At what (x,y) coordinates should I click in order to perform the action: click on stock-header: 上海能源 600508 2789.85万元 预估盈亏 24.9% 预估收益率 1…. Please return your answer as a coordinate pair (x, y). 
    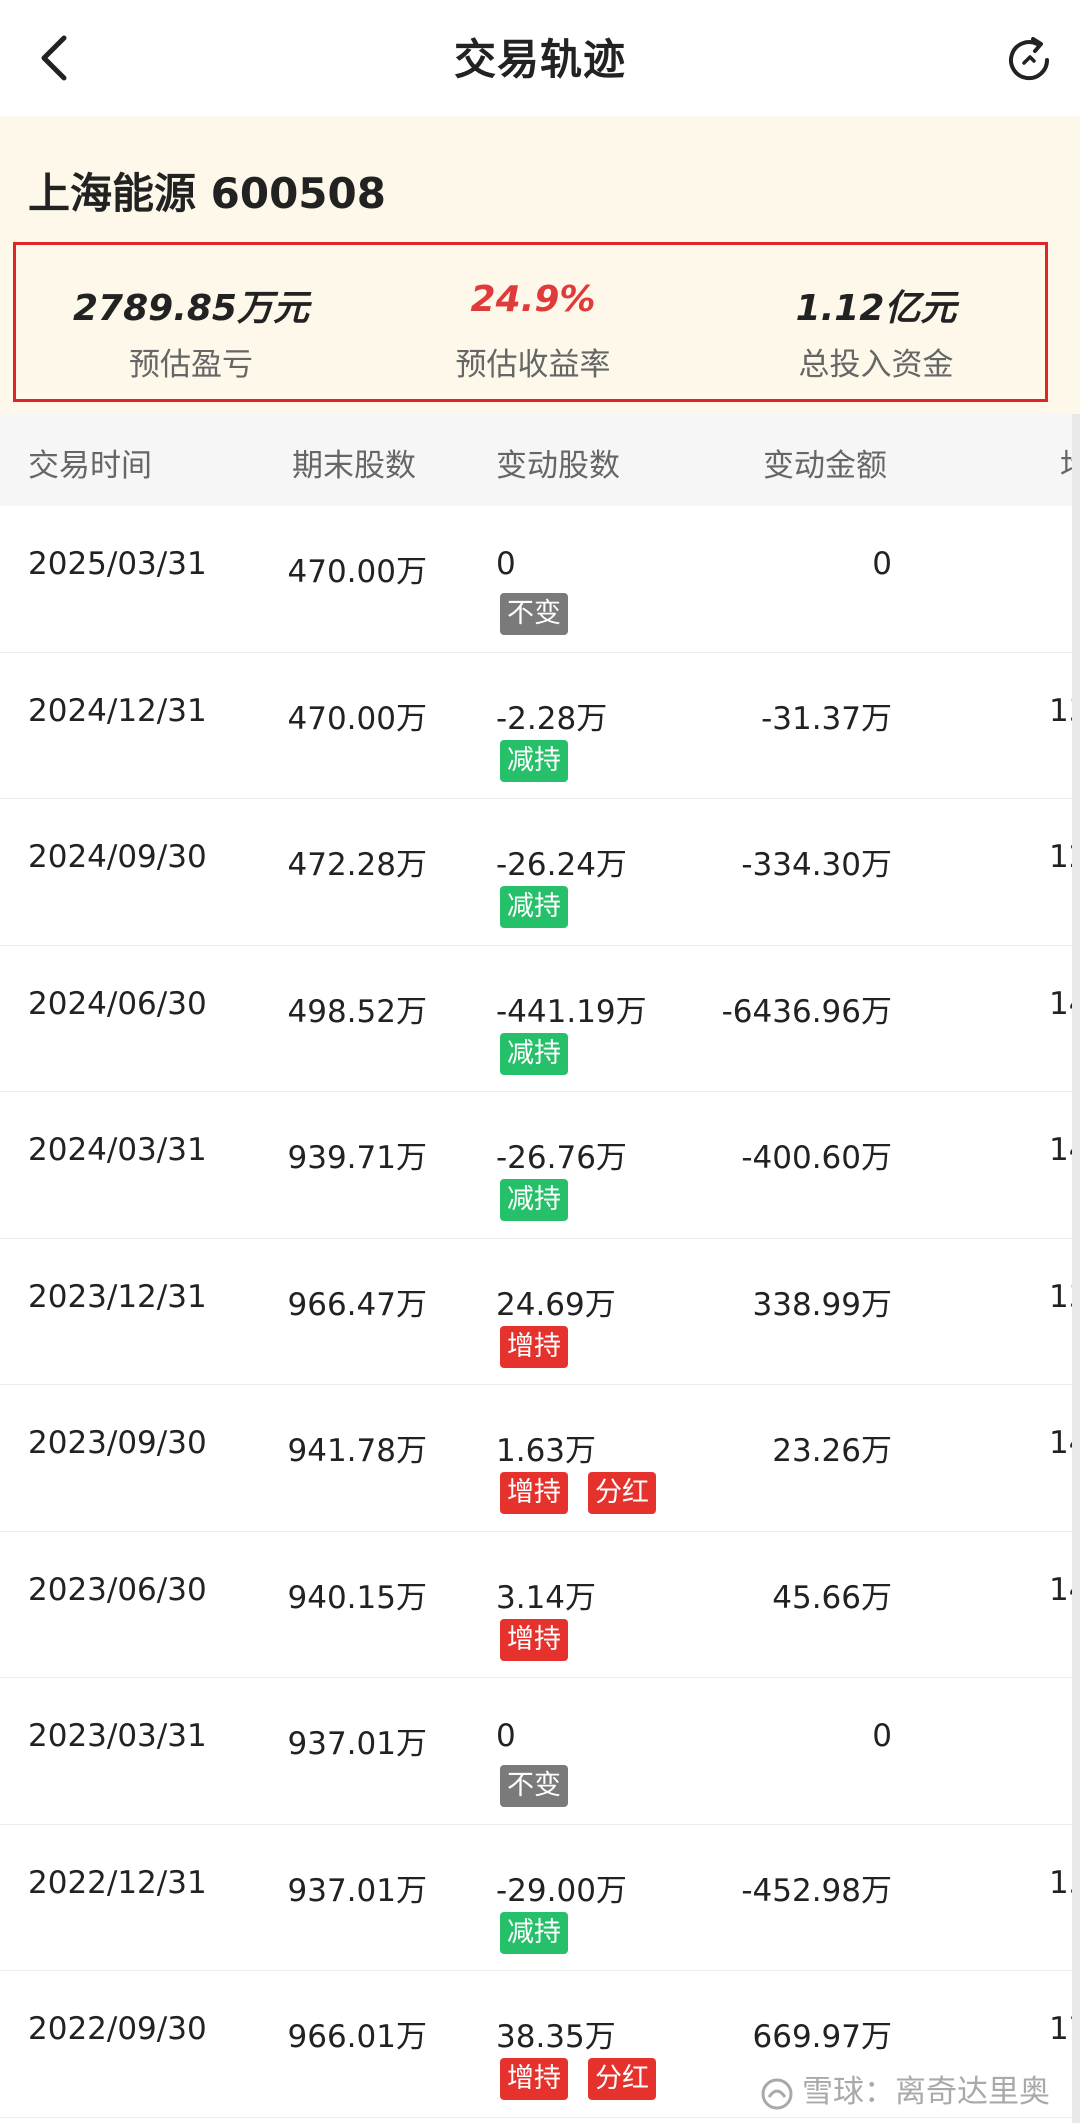
    Looking at the image, I should click on (540, 265).